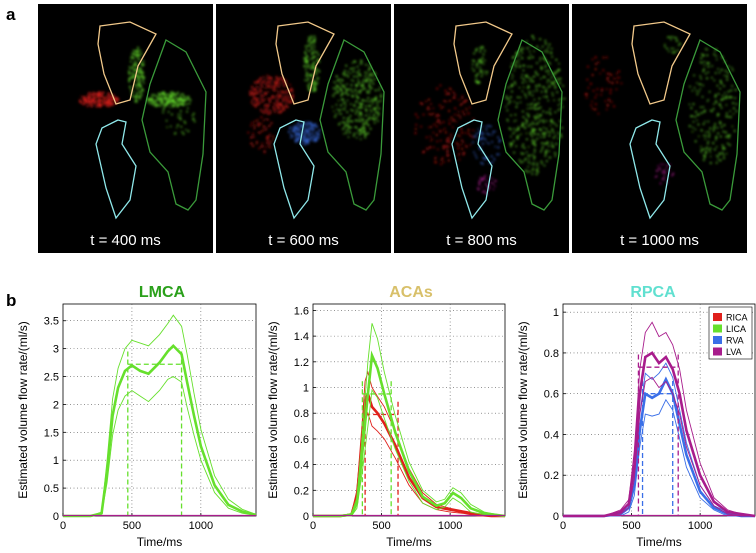  I want to click on legend-swatch-rva, so click(717, 340).